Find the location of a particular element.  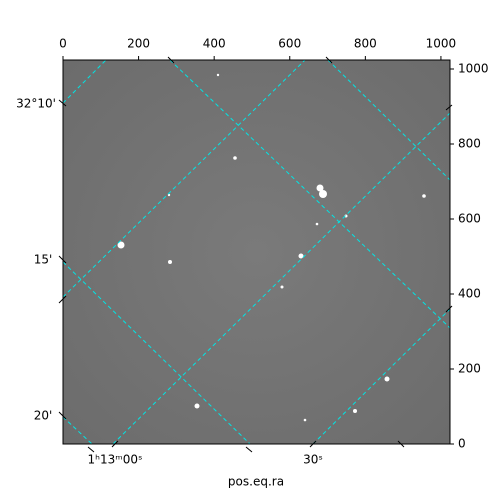

y-tick-label: 200 is located at coordinates (469, 369).